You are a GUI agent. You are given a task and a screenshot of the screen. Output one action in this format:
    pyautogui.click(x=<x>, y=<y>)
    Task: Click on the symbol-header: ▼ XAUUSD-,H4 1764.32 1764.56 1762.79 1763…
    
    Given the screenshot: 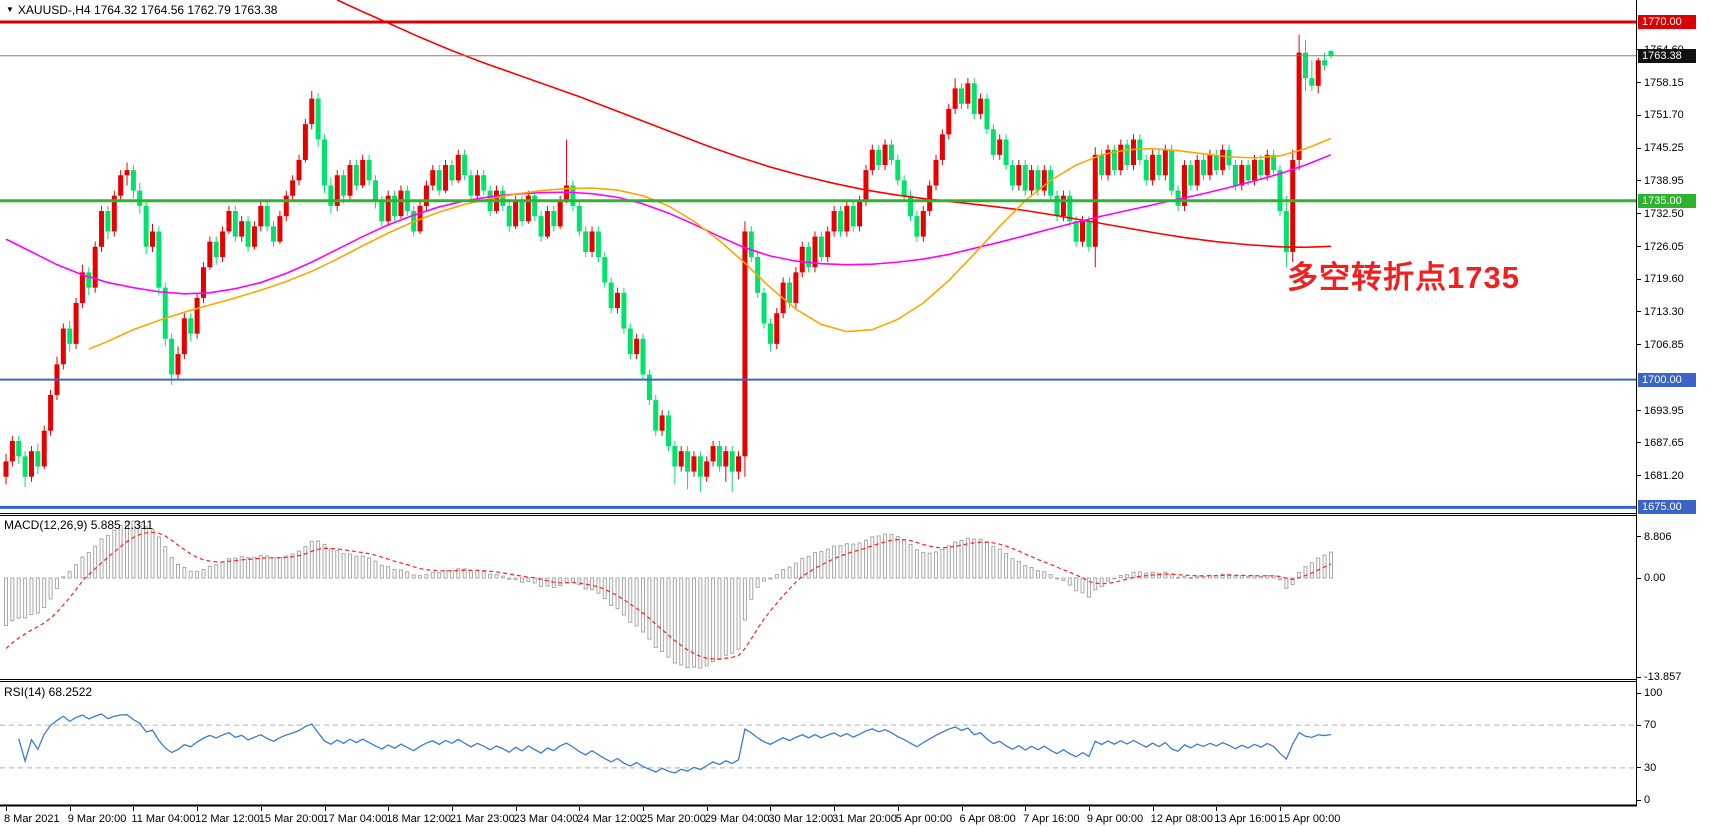 What is the action you would take?
    pyautogui.click(x=141, y=10)
    